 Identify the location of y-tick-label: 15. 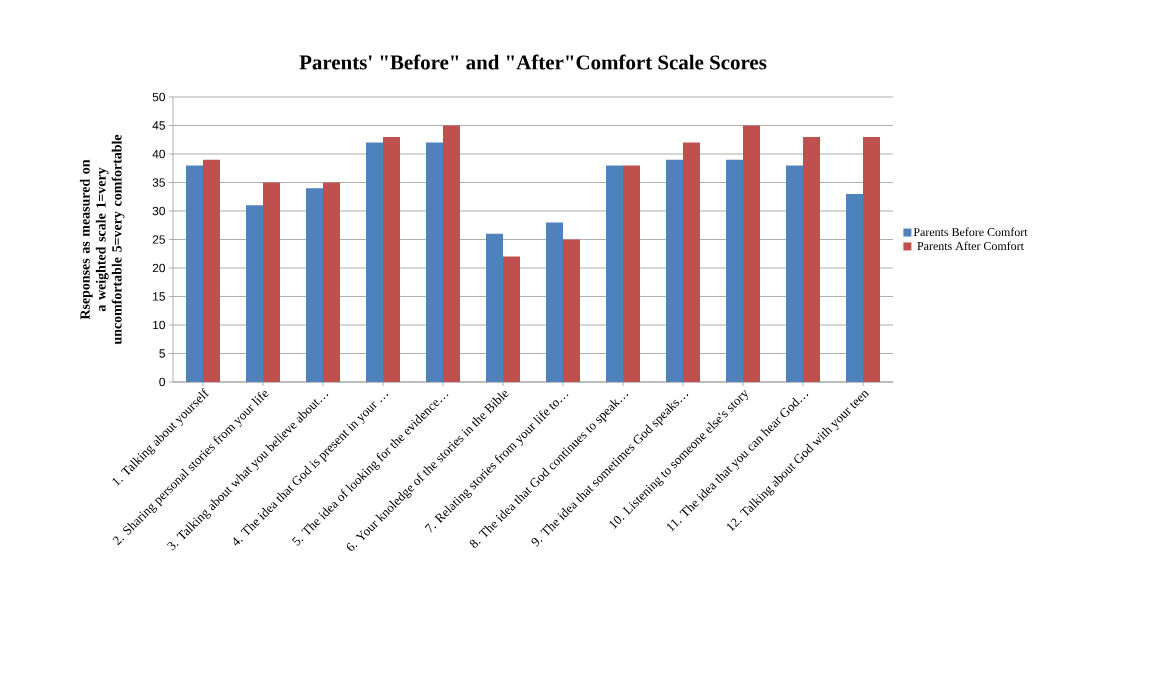
(159, 296).